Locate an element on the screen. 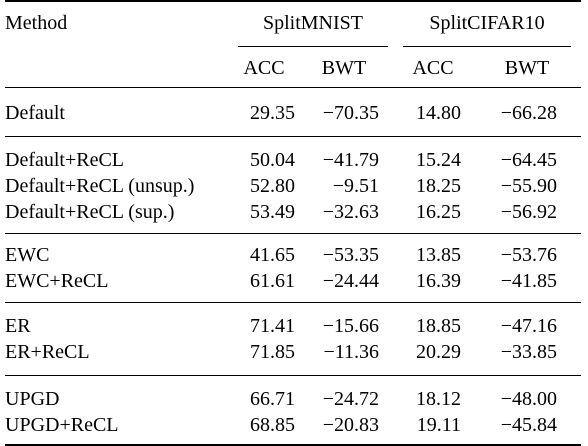  table-row: UPGD+ReCL 68.85 −20.83 19.11 −45.84 is located at coordinates (293, 428).